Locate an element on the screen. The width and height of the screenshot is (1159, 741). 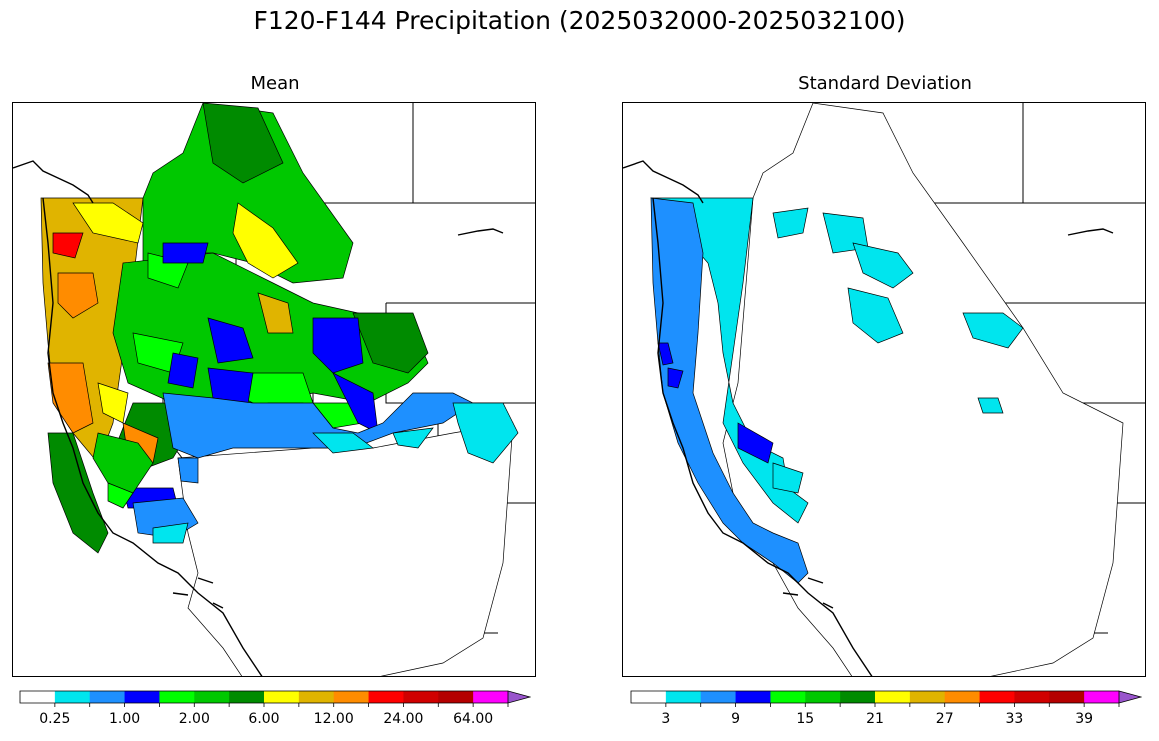
stddev-panel-title: Standard Deviation is located at coordinates (885, 83).